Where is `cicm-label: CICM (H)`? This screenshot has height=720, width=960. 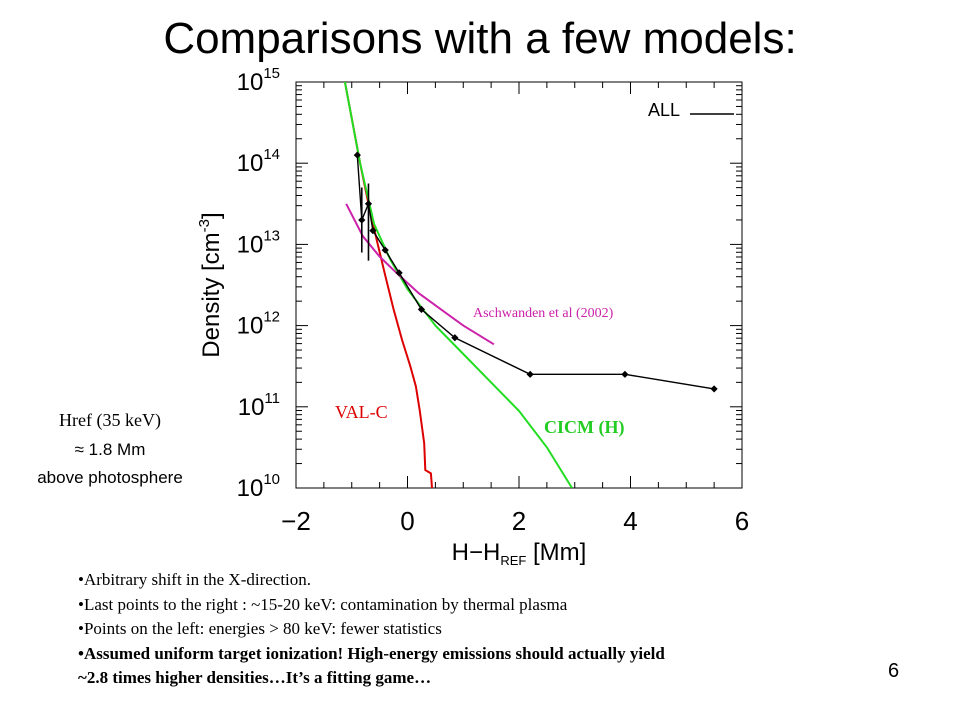 cicm-label: CICM (H) is located at coordinates (584, 427).